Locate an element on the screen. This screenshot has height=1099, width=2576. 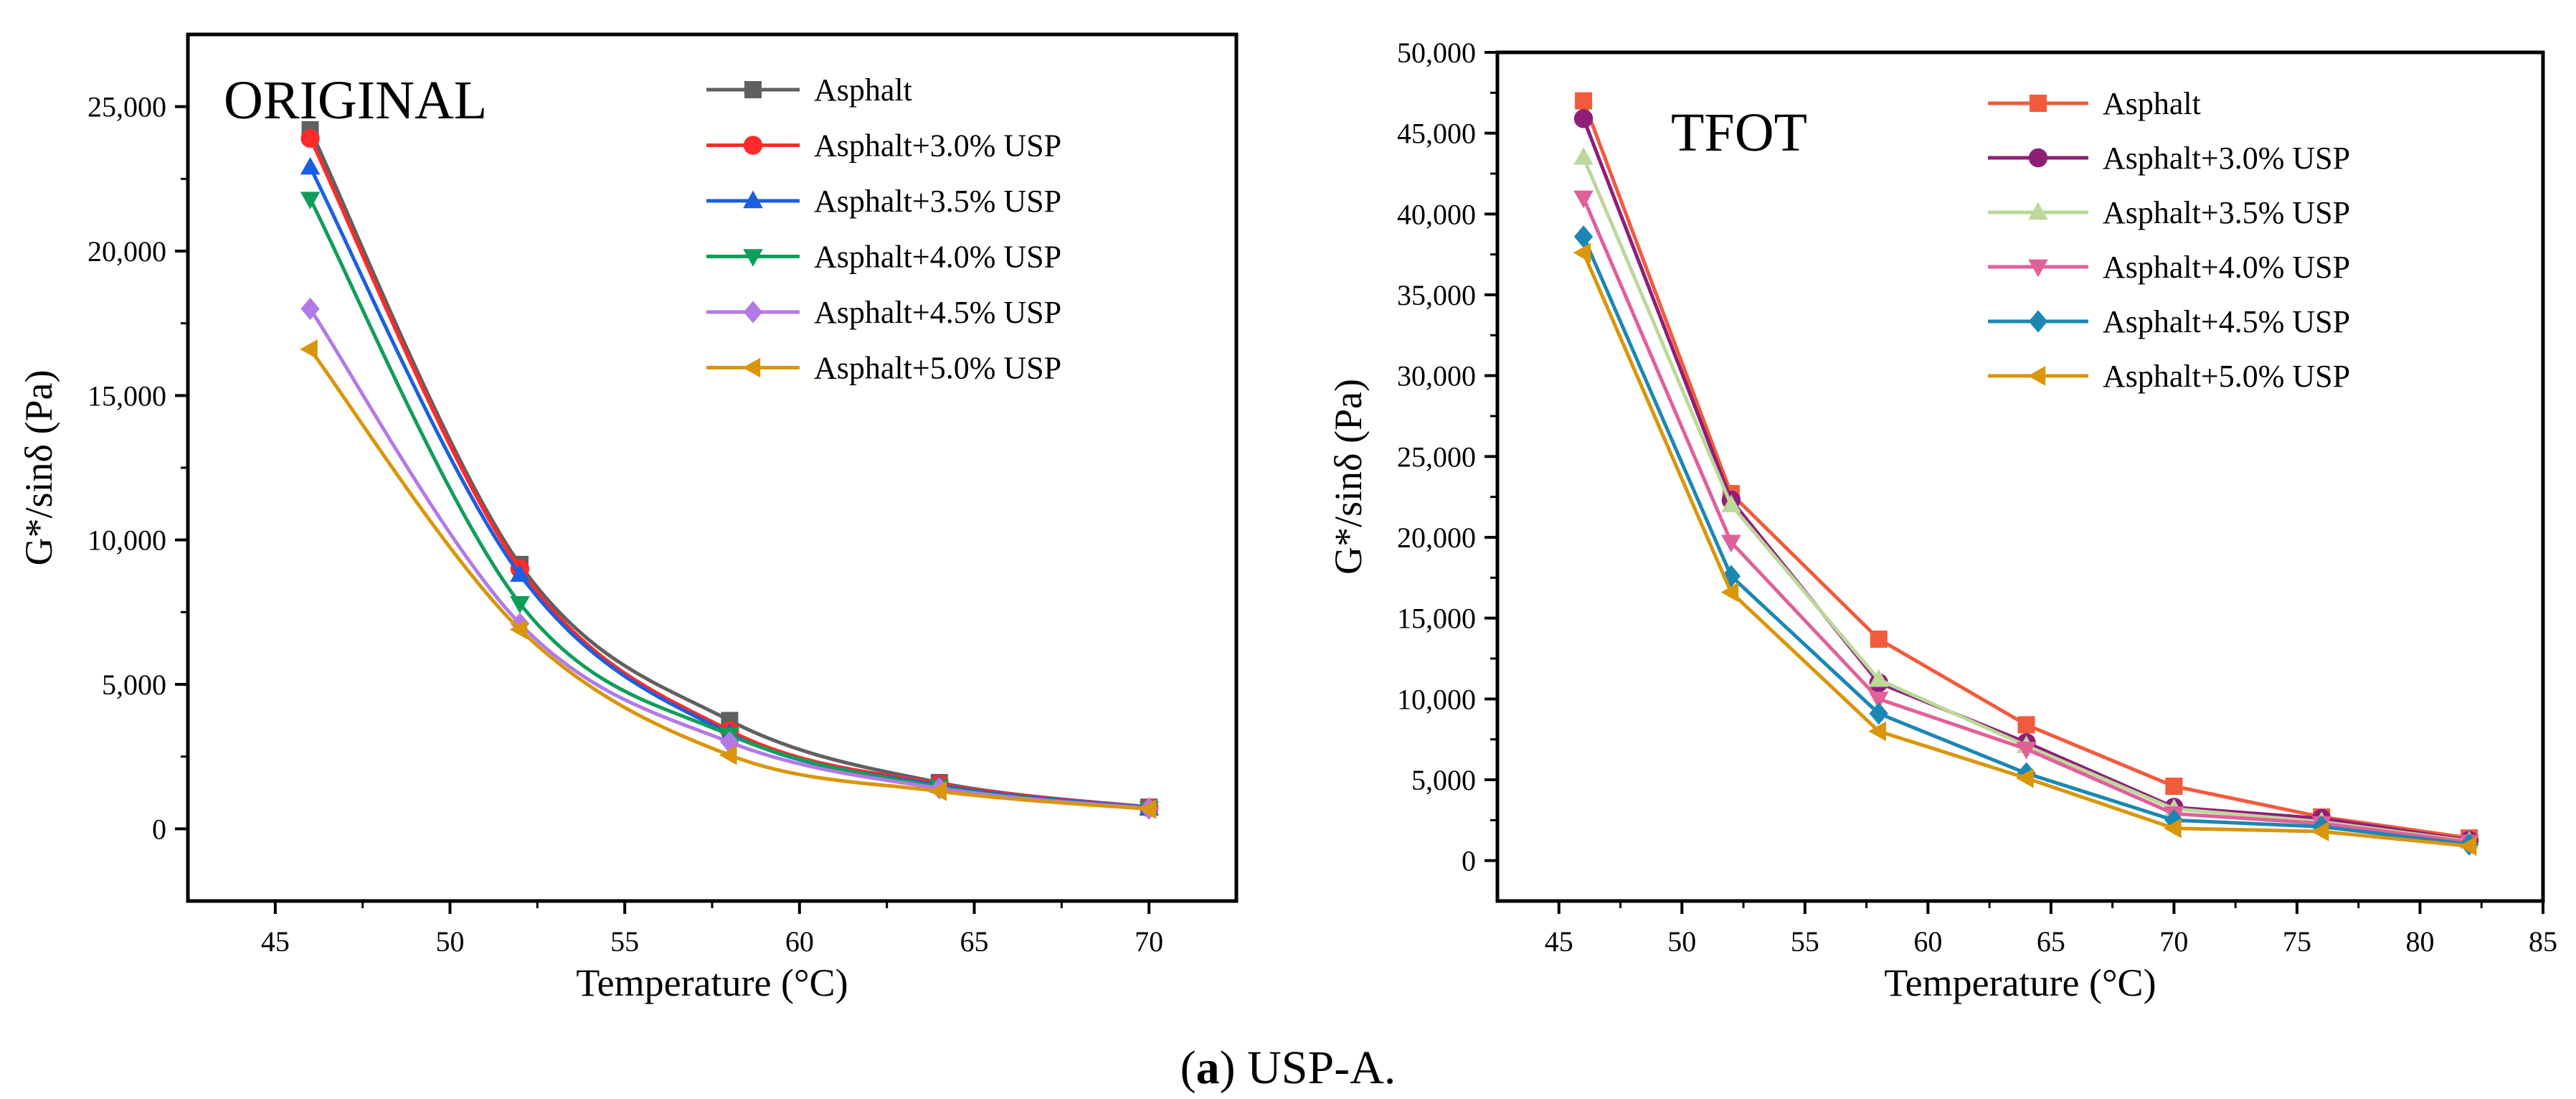
series-line is located at coordinates (729, 579).